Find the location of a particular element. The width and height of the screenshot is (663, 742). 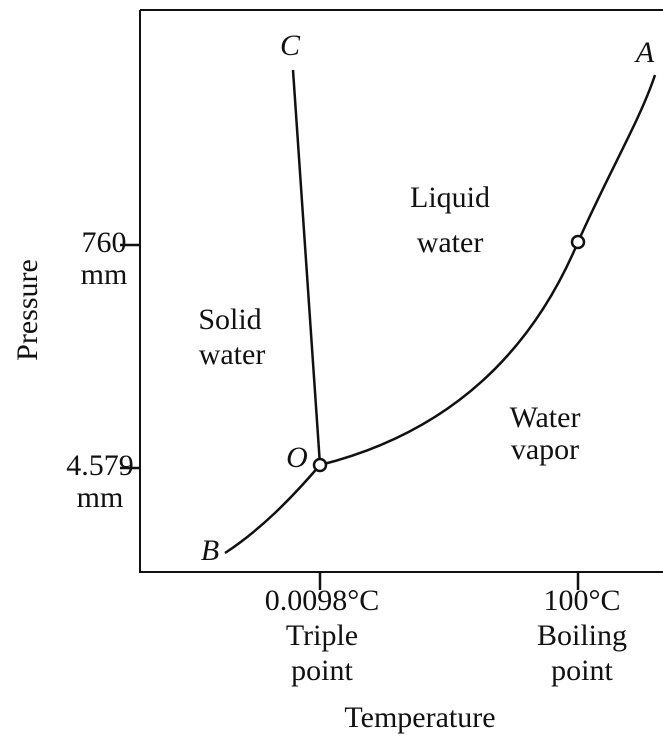

y-tick-label: 760 is located at coordinates (104, 242).